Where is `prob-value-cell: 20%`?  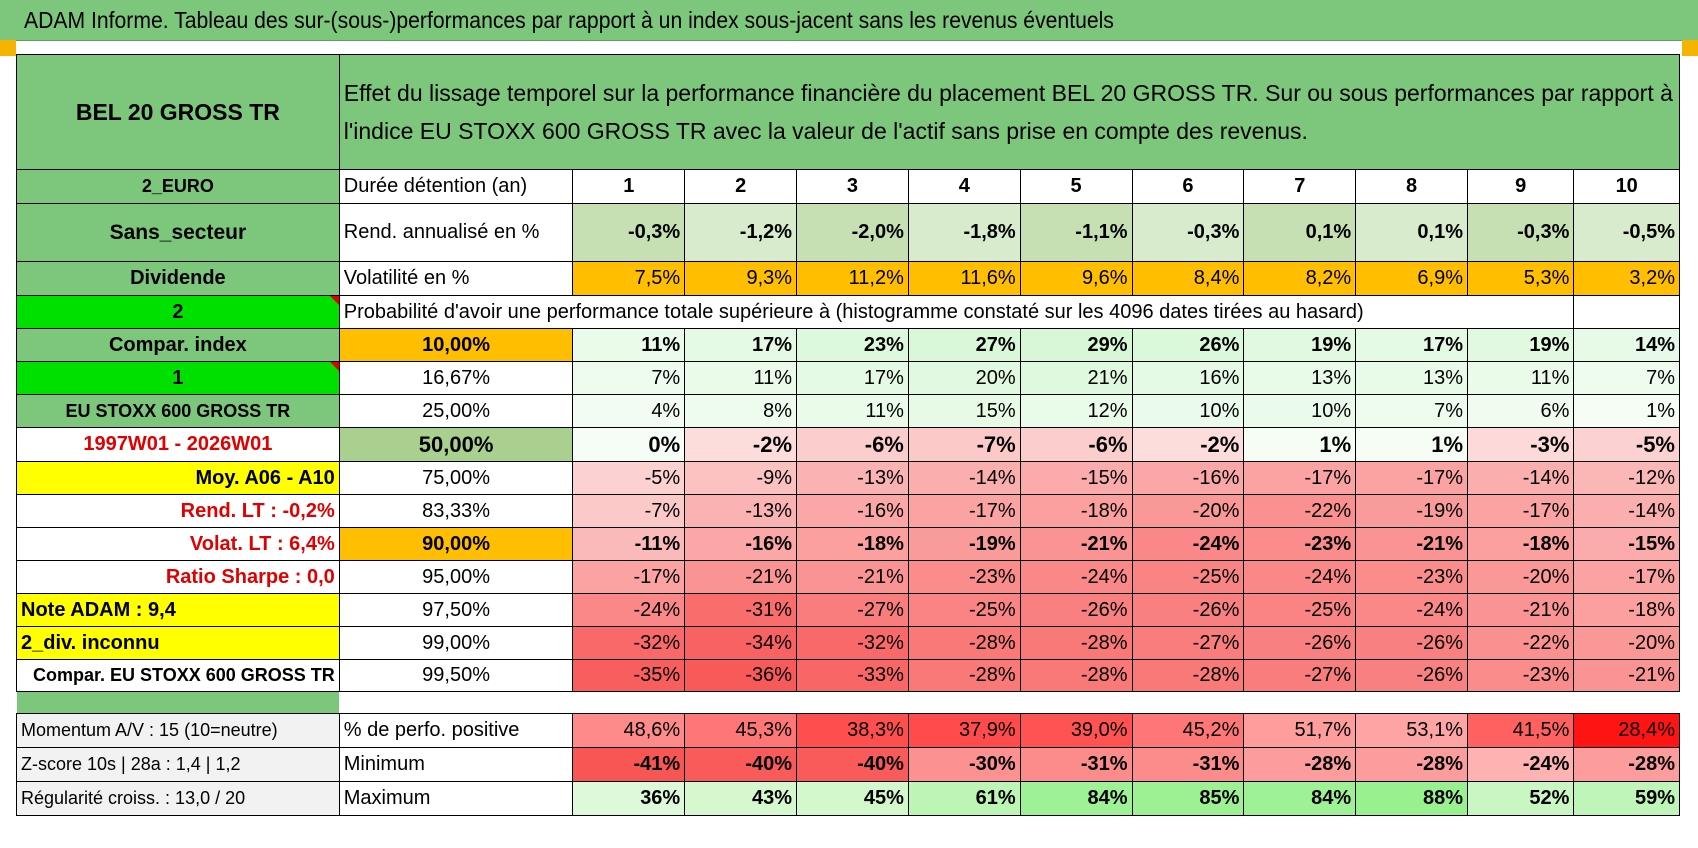 prob-value-cell: 20% is located at coordinates (964, 378).